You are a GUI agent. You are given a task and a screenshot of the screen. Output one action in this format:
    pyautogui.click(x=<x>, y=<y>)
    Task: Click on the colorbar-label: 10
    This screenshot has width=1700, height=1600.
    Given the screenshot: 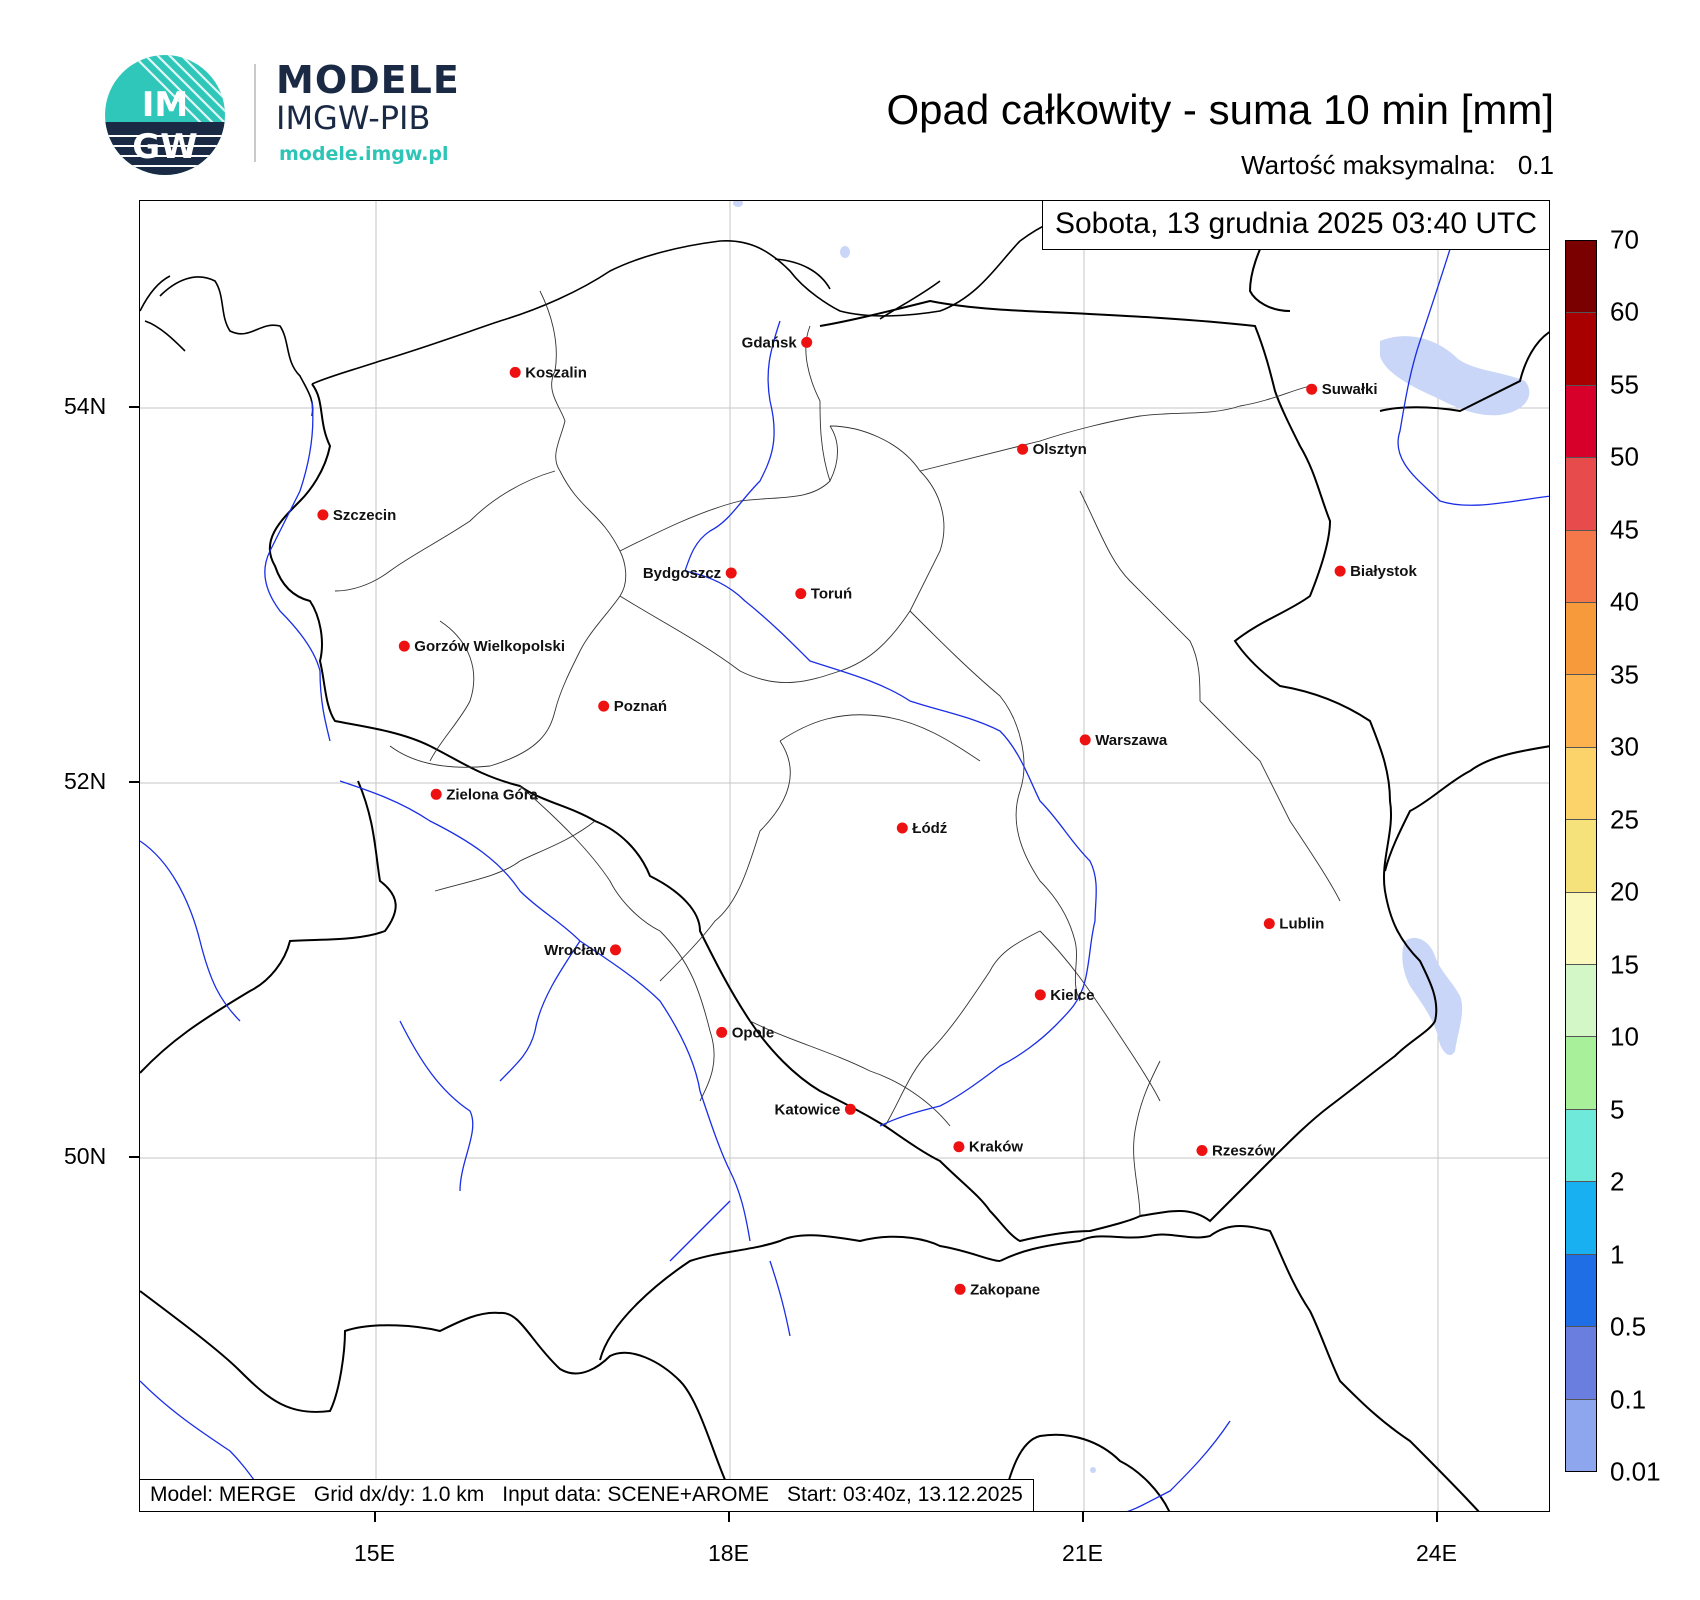 What is the action you would take?
    pyautogui.click(x=1624, y=1036)
    